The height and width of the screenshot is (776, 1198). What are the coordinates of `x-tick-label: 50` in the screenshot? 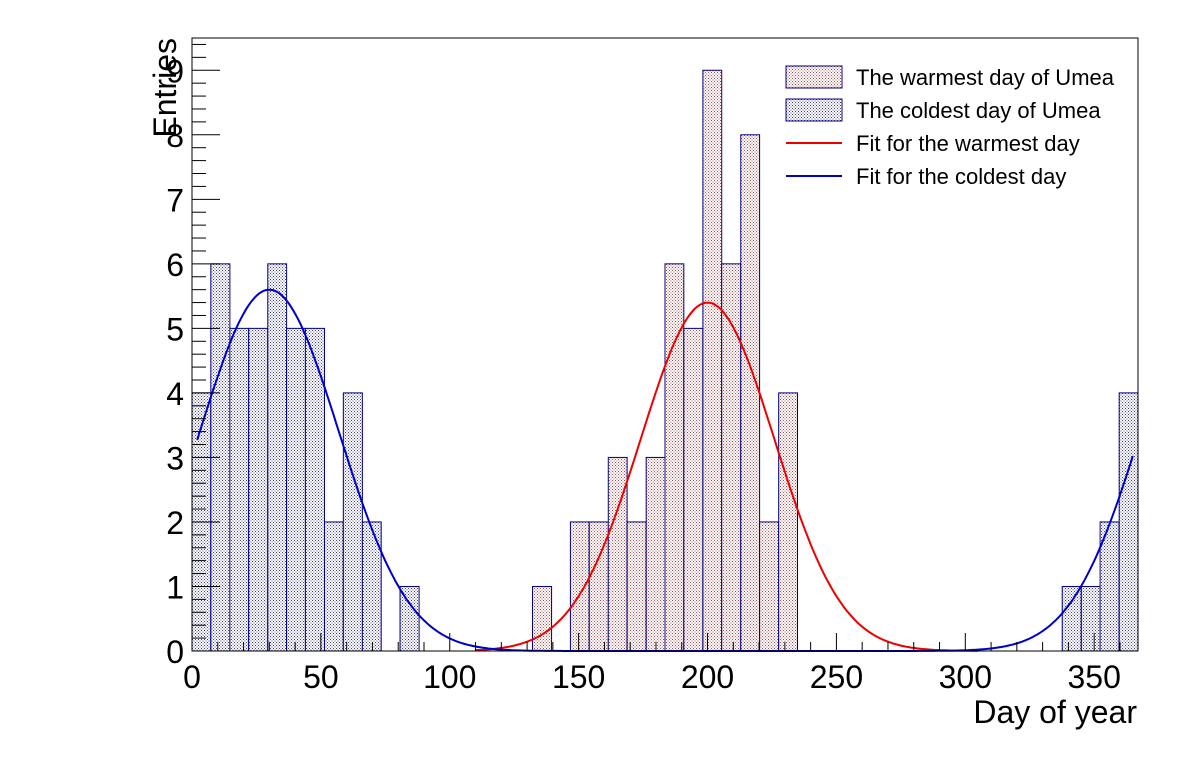 It's located at (321, 677).